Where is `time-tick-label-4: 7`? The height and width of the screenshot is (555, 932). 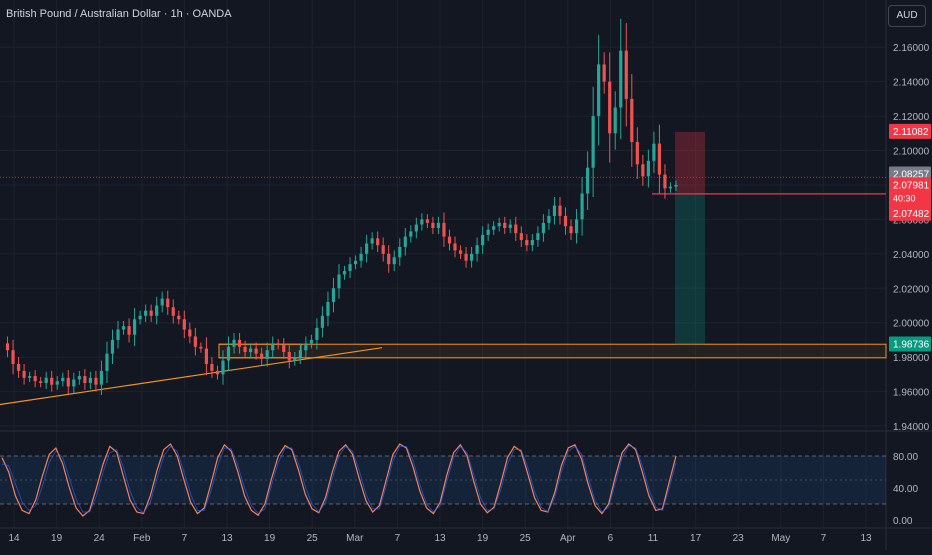 time-tick-label-4: 7 is located at coordinates (185, 538).